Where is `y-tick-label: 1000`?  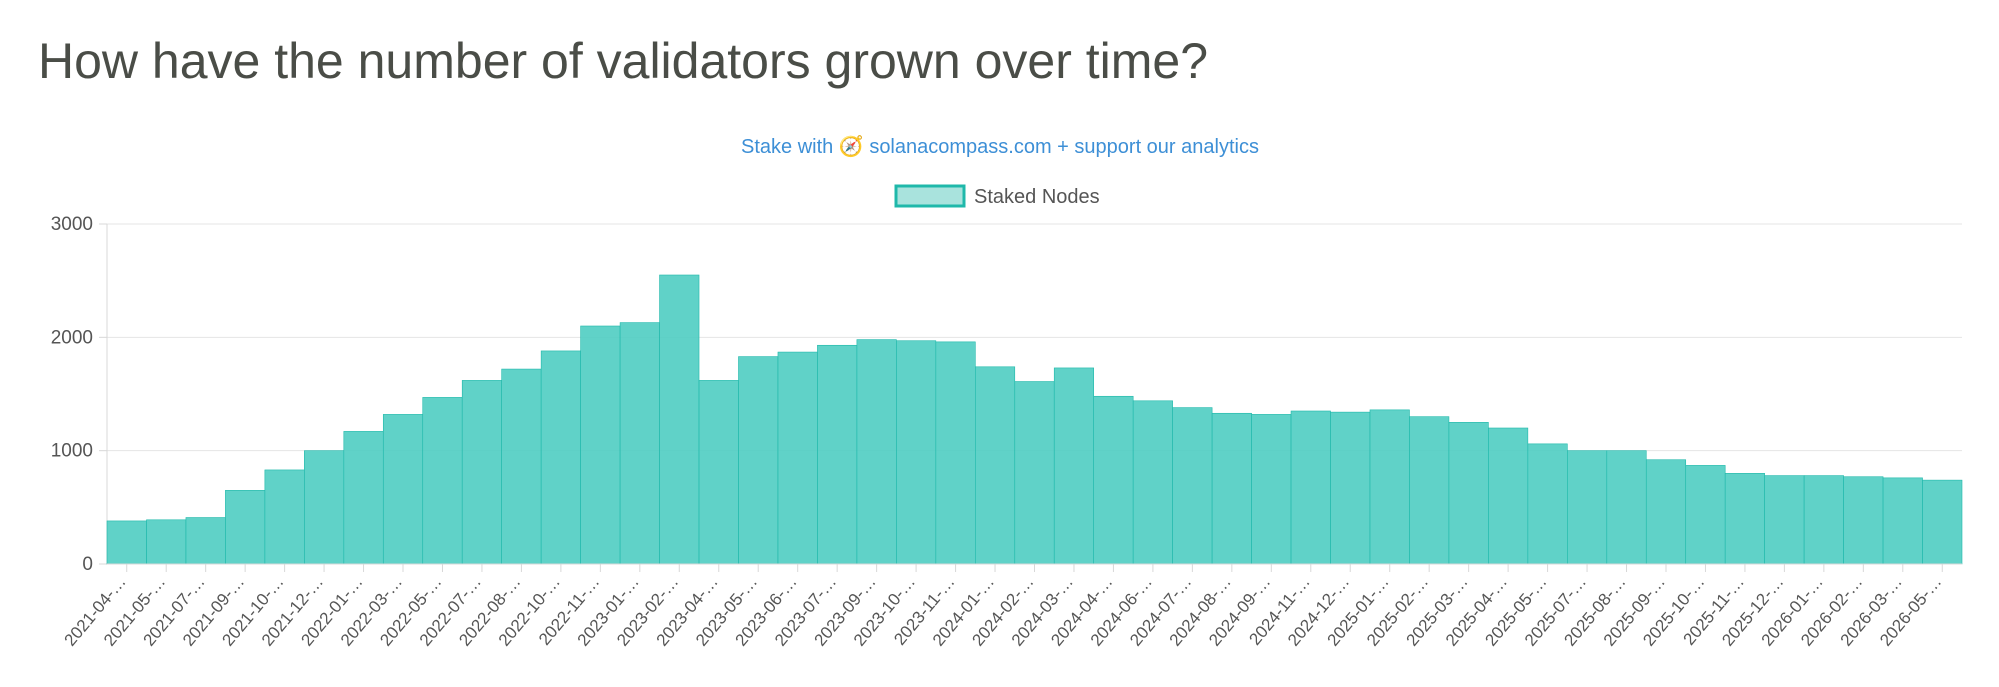
y-tick-label: 1000 is located at coordinates (72, 451).